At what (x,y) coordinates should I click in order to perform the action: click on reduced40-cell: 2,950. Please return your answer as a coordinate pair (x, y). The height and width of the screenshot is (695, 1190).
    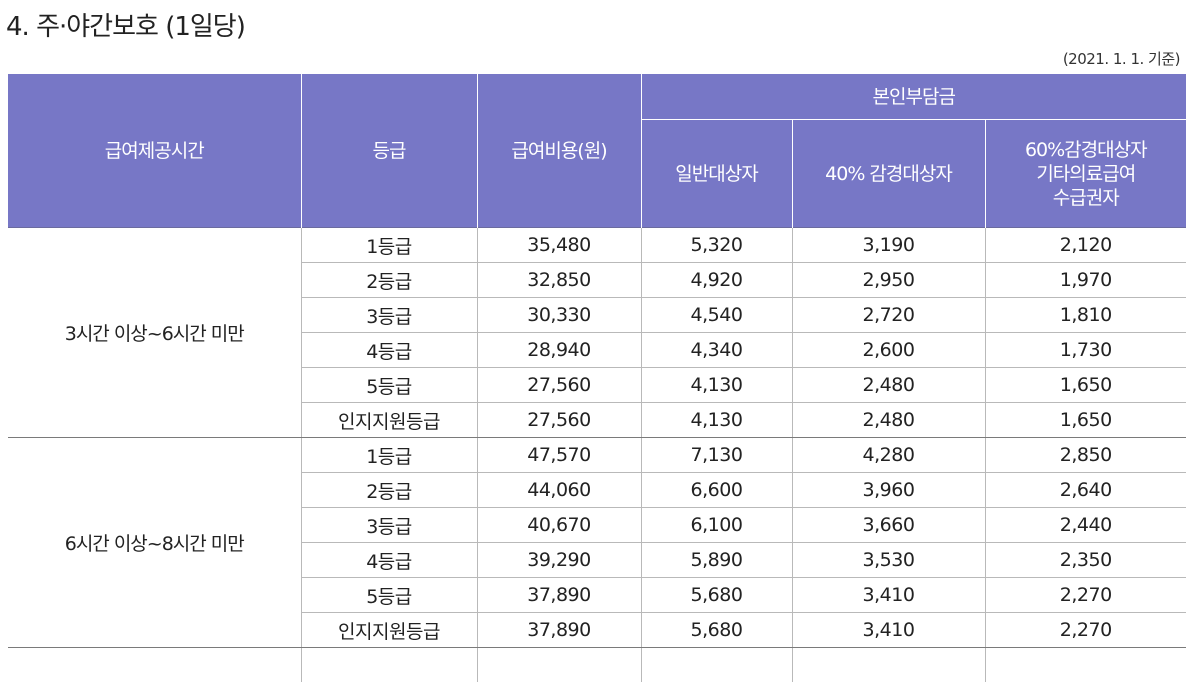
    Looking at the image, I should click on (888, 280).